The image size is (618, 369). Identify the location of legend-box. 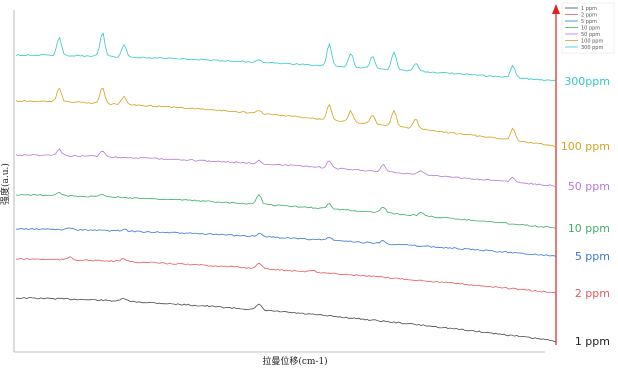
(588, 28).